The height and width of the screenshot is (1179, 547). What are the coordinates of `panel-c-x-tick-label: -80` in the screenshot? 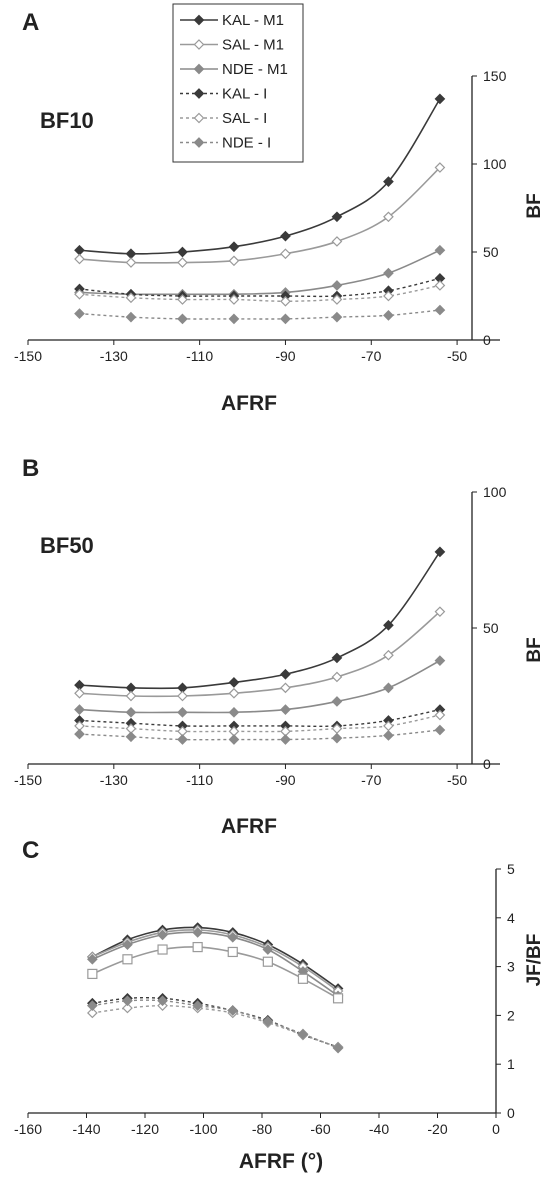 It's located at (262, 1129).